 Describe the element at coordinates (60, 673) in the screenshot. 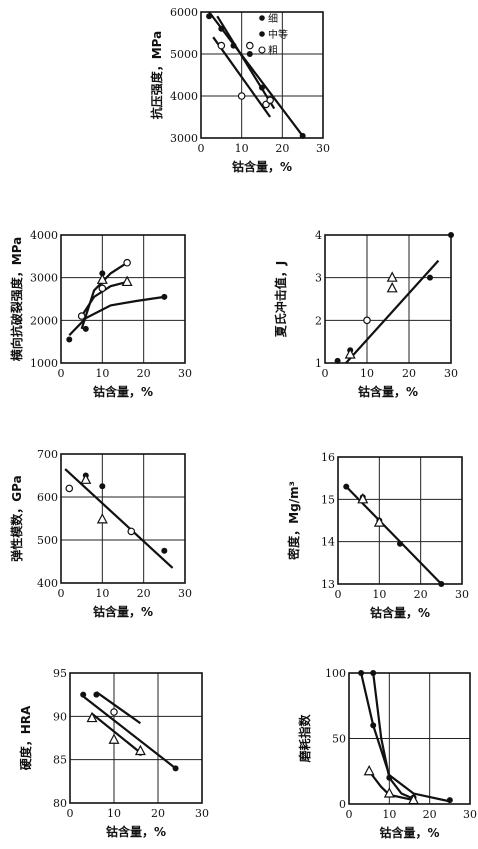

I see `y-tick-label: 95` at that location.